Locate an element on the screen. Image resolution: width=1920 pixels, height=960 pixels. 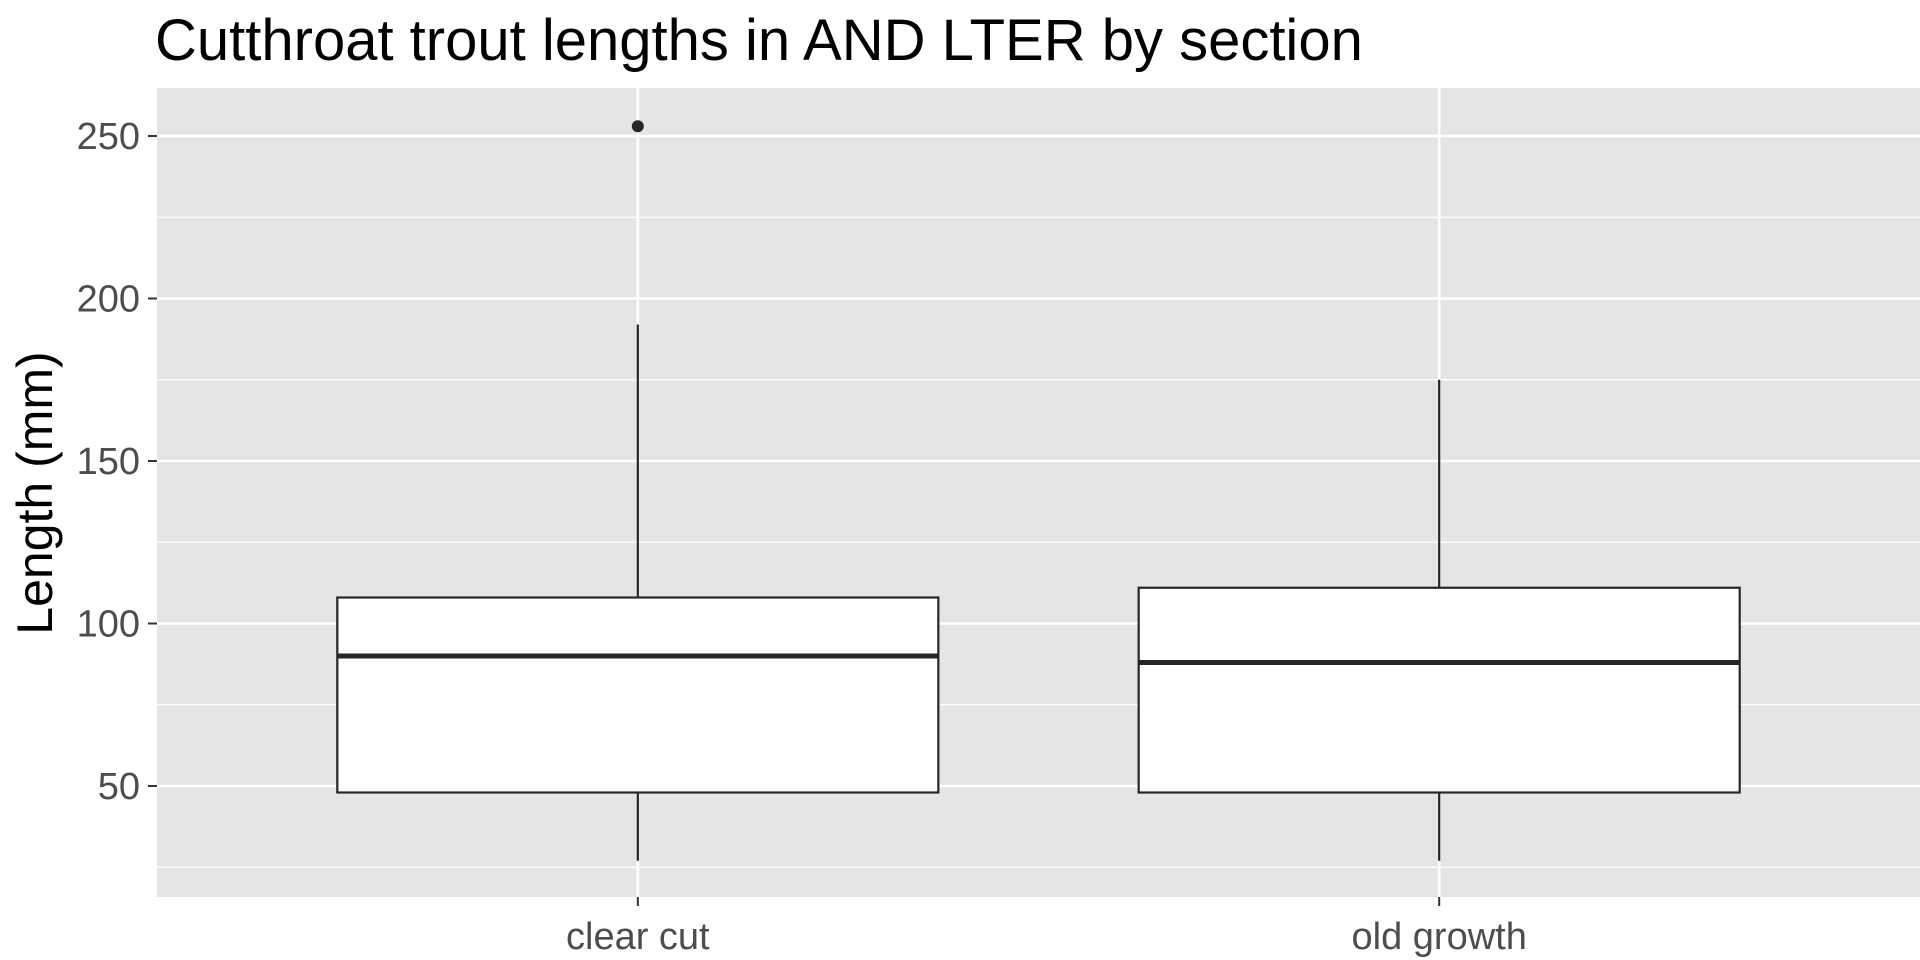
x-tick-label: clear cut is located at coordinates (638, 937).